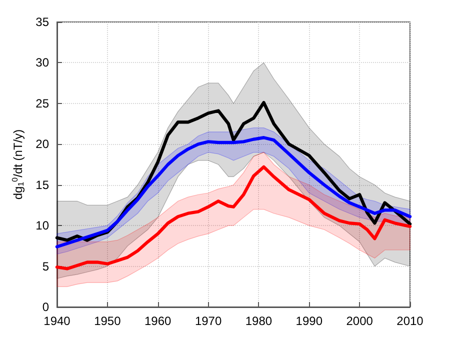 This screenshot has width=460, height=345. Describe the element at coordinates (43, 225) in the screenshot. I see `y-tick-label: 10` at that location.